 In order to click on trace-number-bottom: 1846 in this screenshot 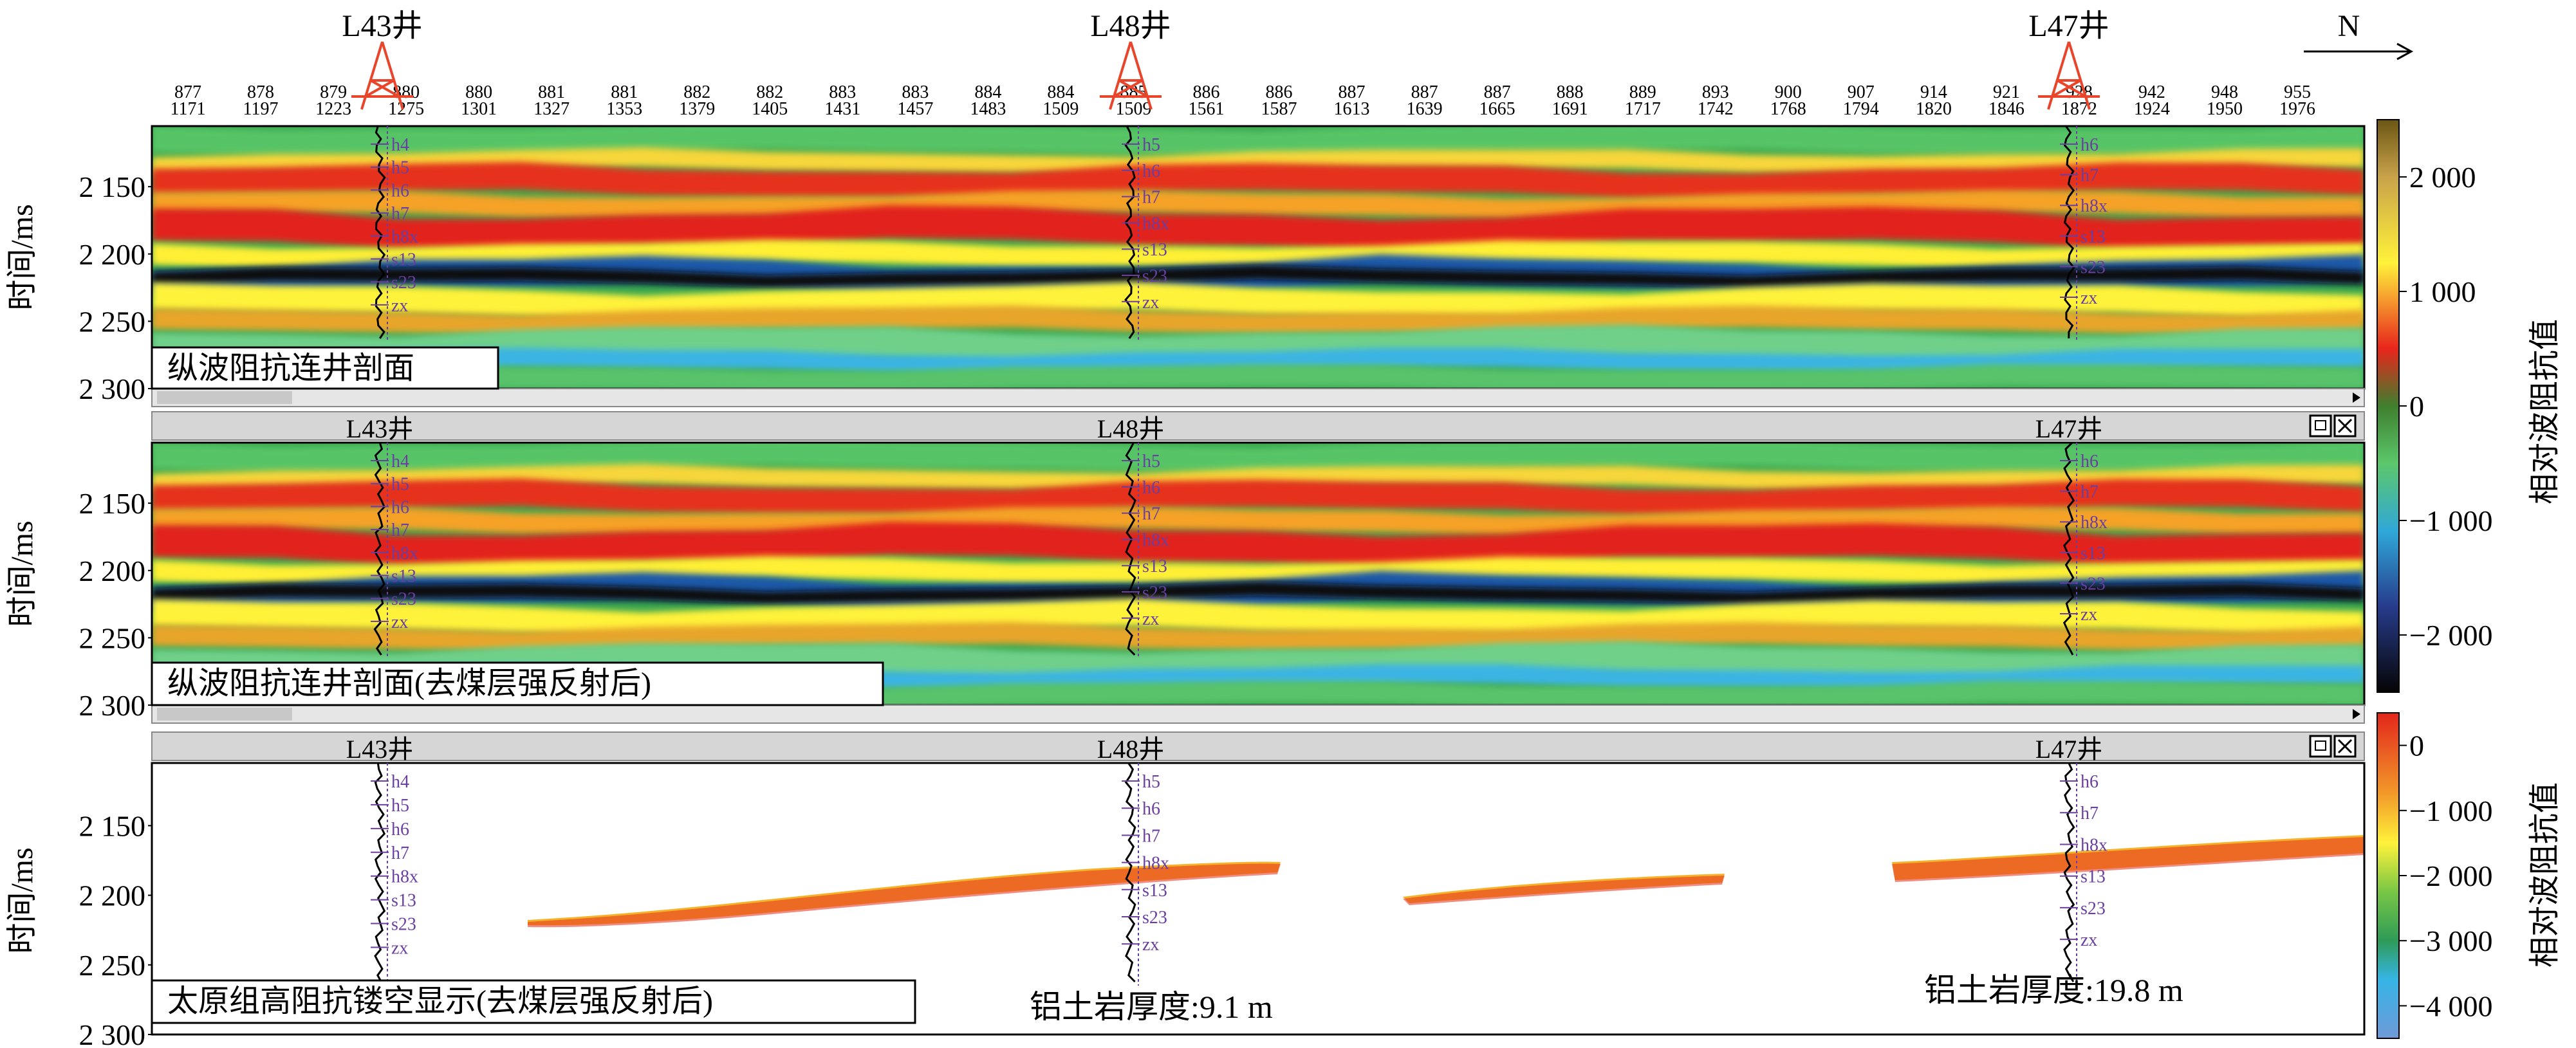, I will do `click(2007, 109)`.